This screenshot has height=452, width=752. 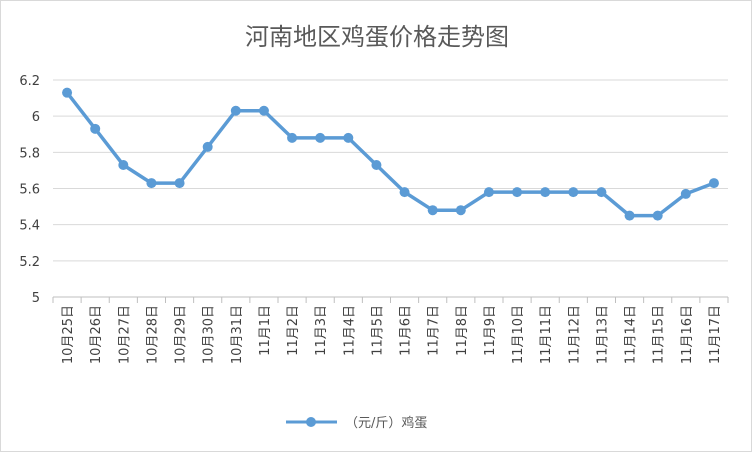 I want to click on y-tick-label: 6, so click(x=36, y=117).